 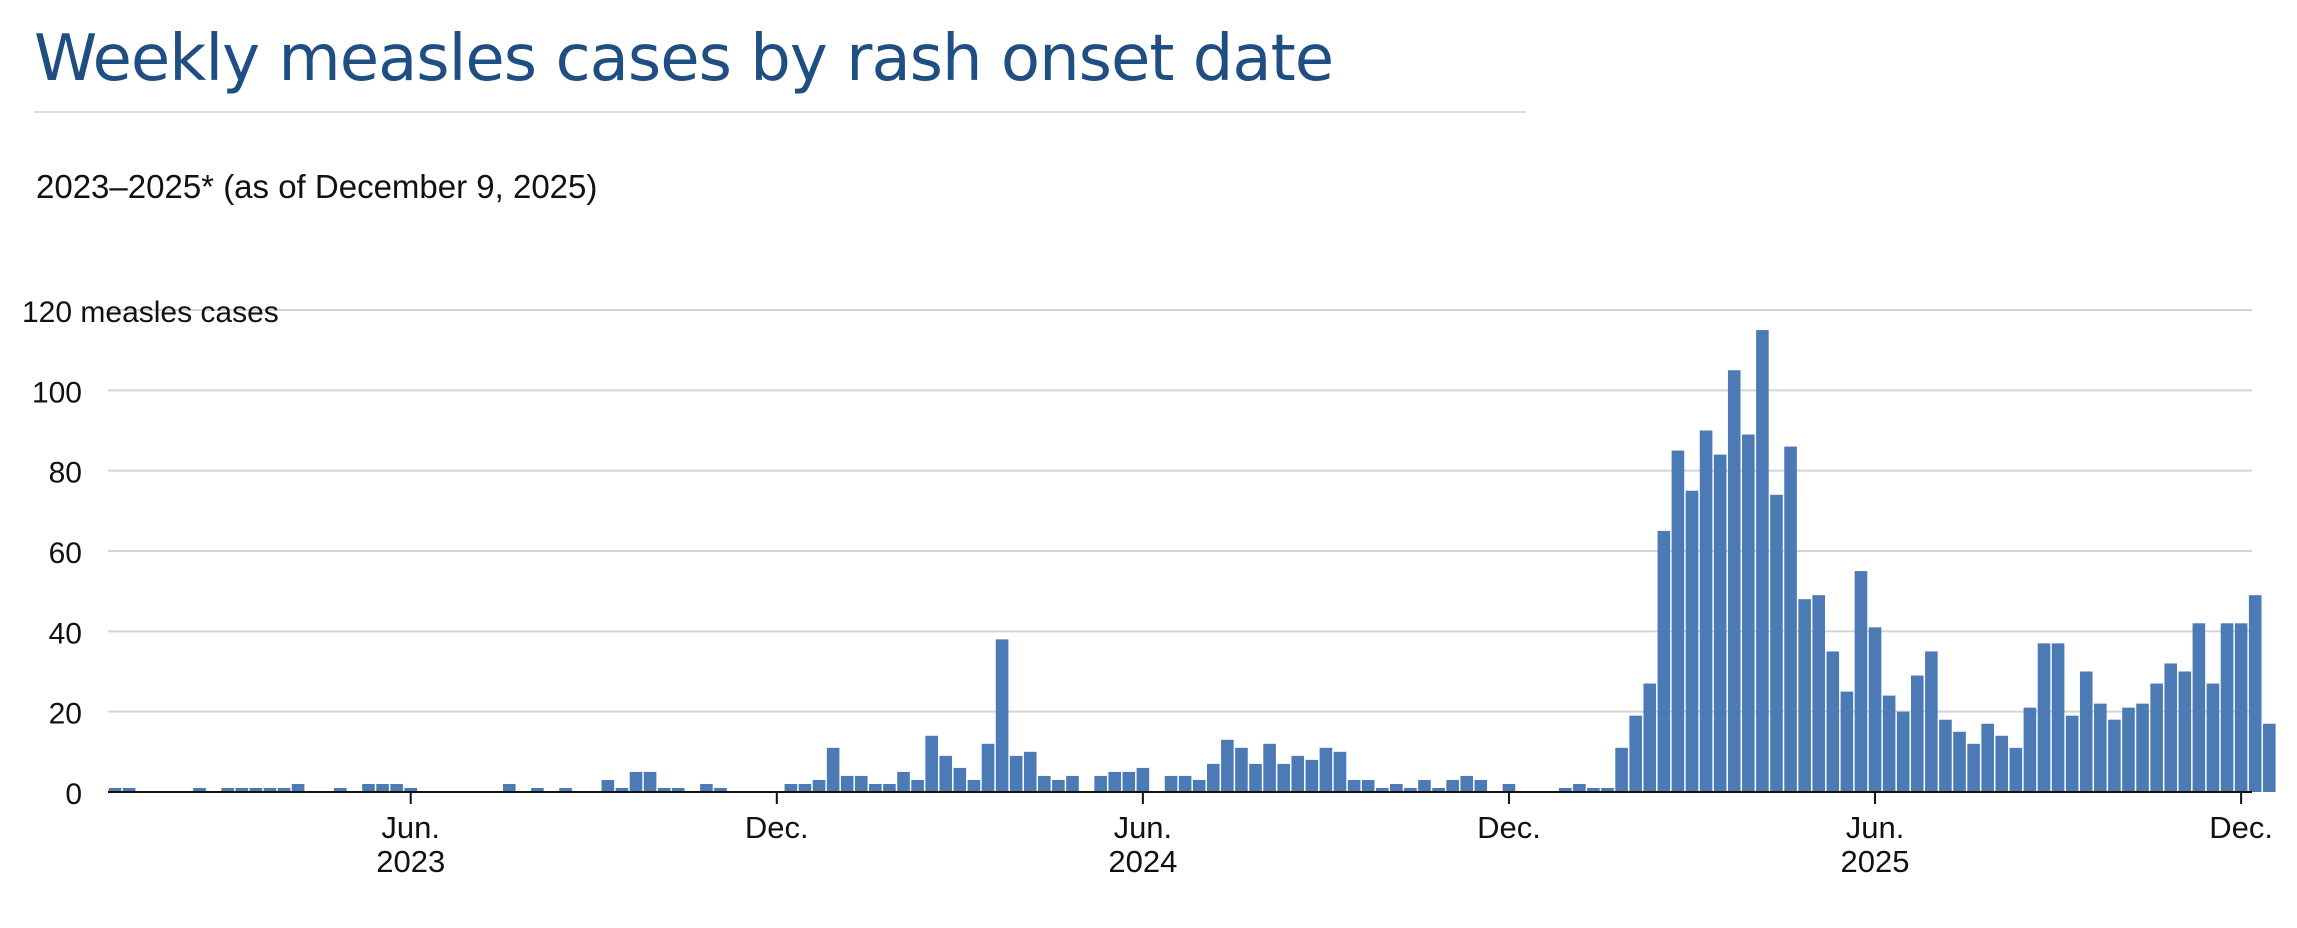 What do you see at coordinates (1142, 861) in the screenshot?
I see `x-tick-year-label: 2024` at bounding box center [1142, 861].